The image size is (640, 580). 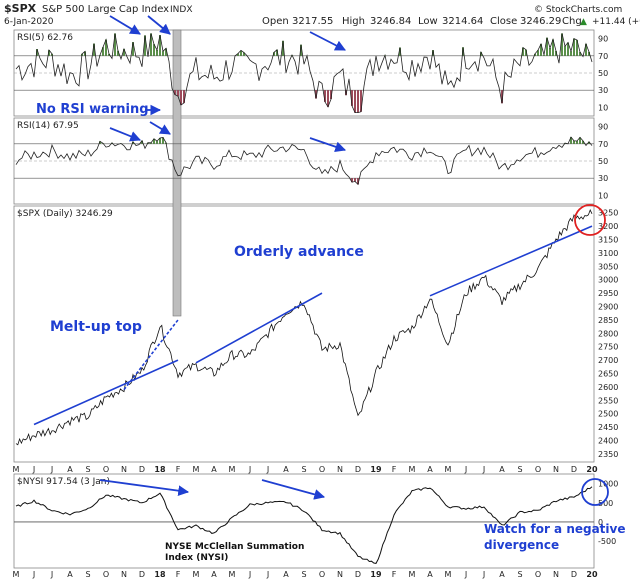 I want to click on arrow-rsi14-b, so click(x=160, y=128).